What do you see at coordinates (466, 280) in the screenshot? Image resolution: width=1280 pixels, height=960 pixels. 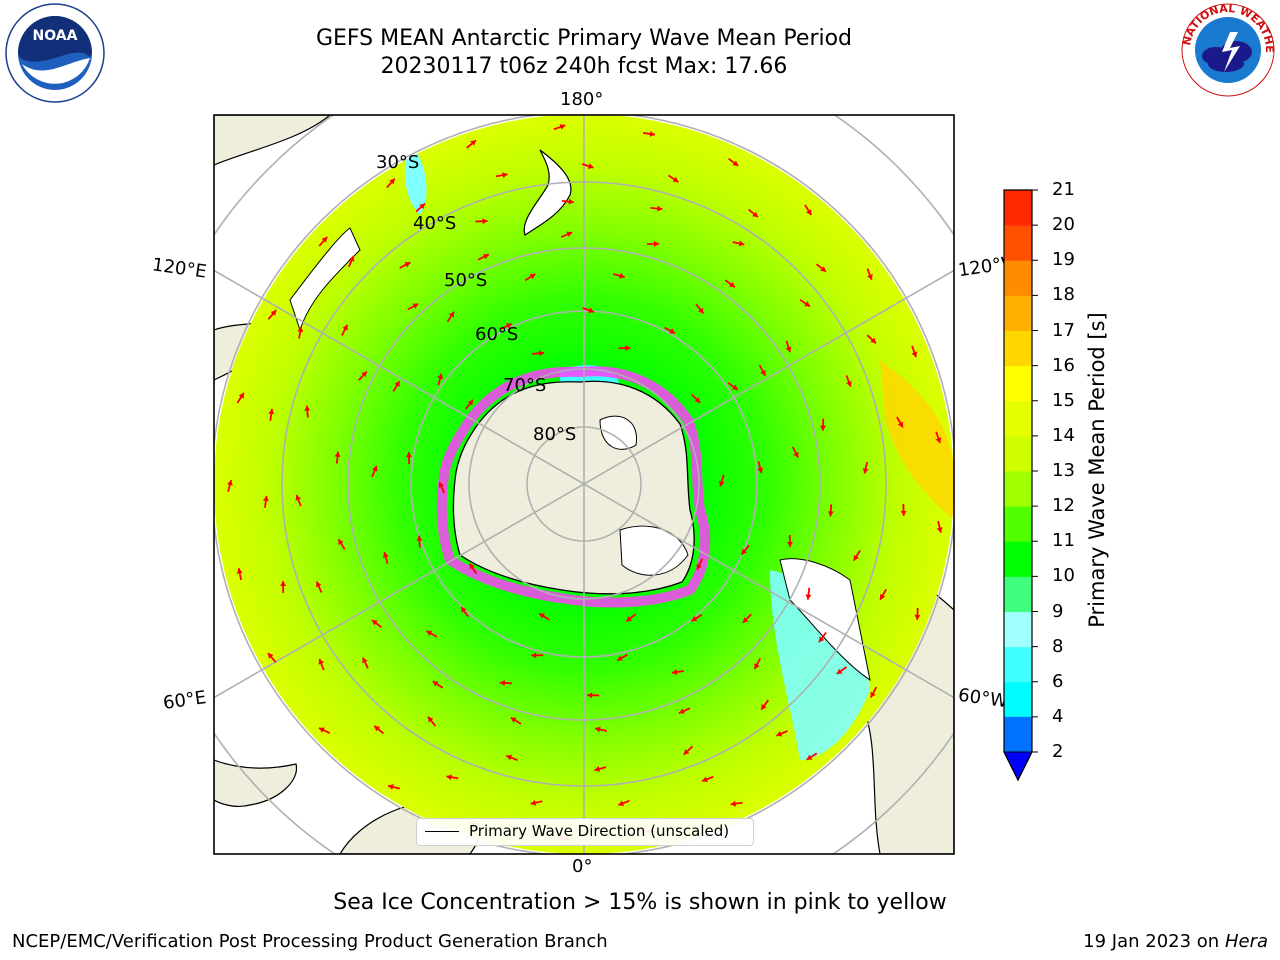 I see `lat-label-50s: 50°S` at bounding box center [466, 280].